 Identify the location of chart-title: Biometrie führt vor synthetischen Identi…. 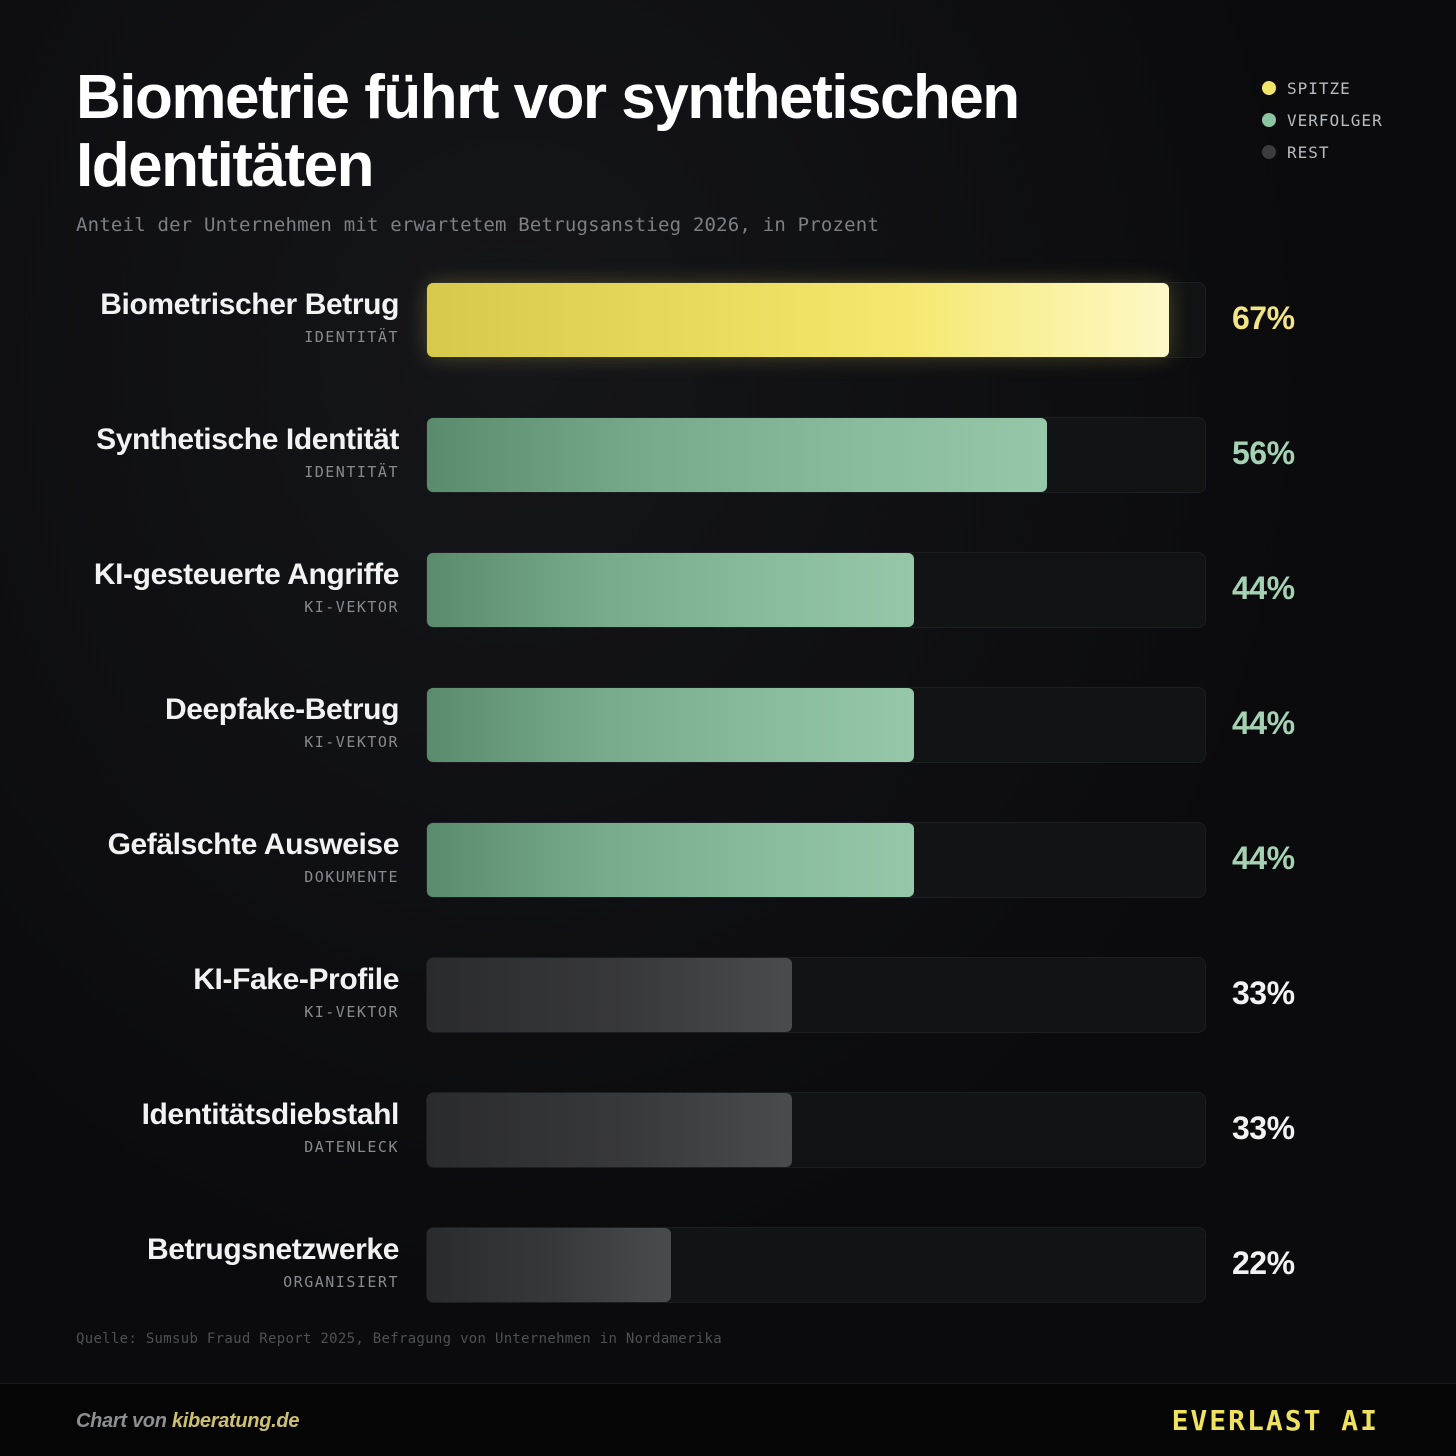
(548, 131).